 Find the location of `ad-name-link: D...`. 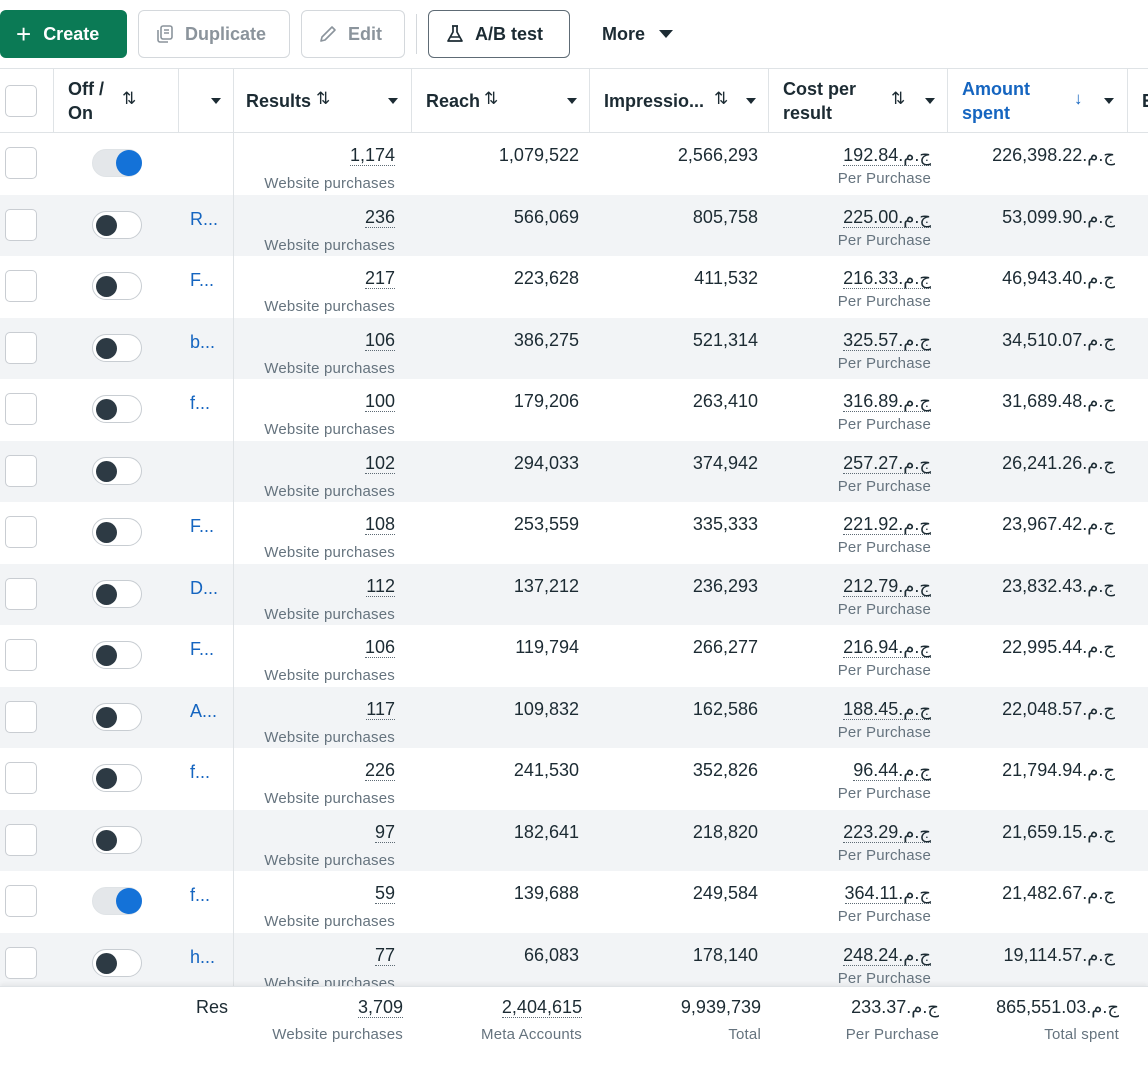

ad-name-link: D... is located at coordinates (204, 587).